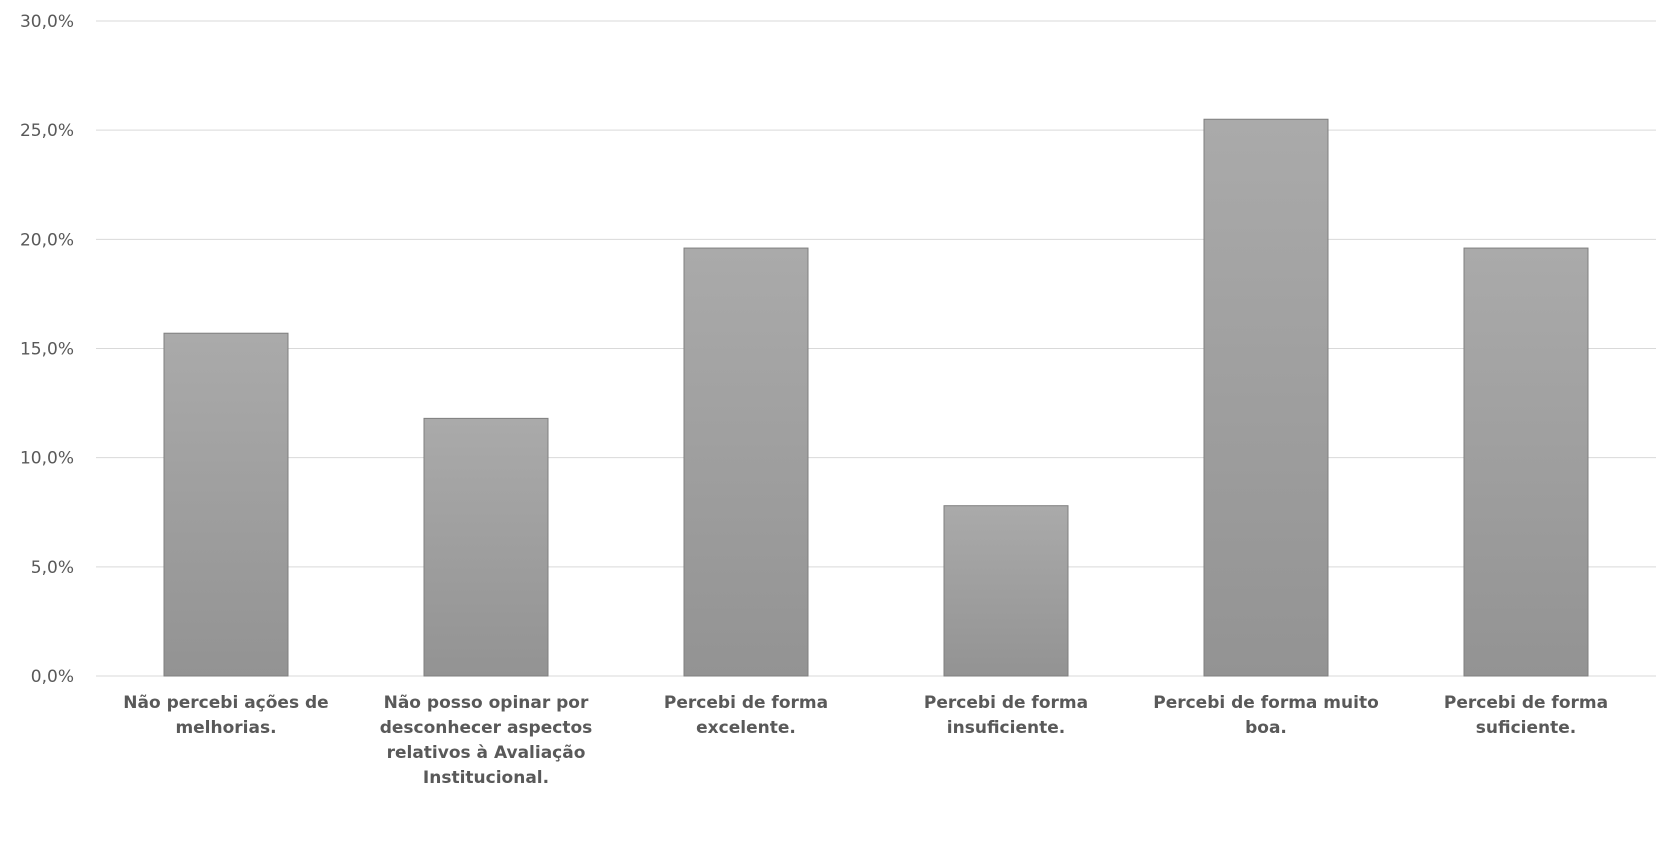 The image size is (1656, 846). What do you see at coordinates (47, 240) in the screenshot?
I see `y-tick-label: 20,0%` at bounding box center [47, 240].